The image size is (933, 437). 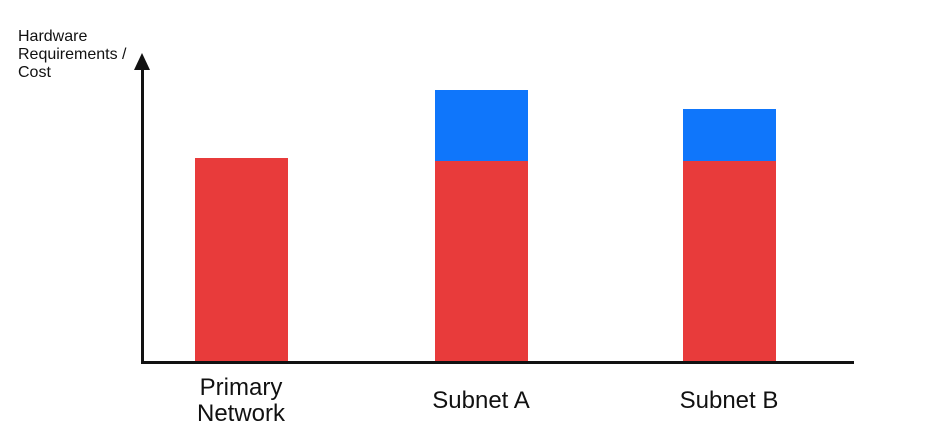 I want to click on bar-subnet-b, so click(x=729, y=235).